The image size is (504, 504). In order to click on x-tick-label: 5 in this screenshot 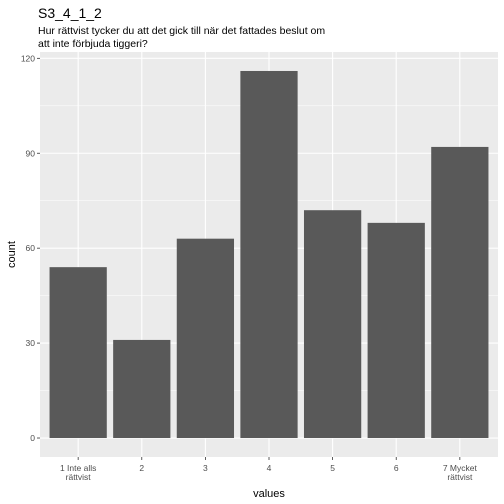, I will do `click(332, 468)`.